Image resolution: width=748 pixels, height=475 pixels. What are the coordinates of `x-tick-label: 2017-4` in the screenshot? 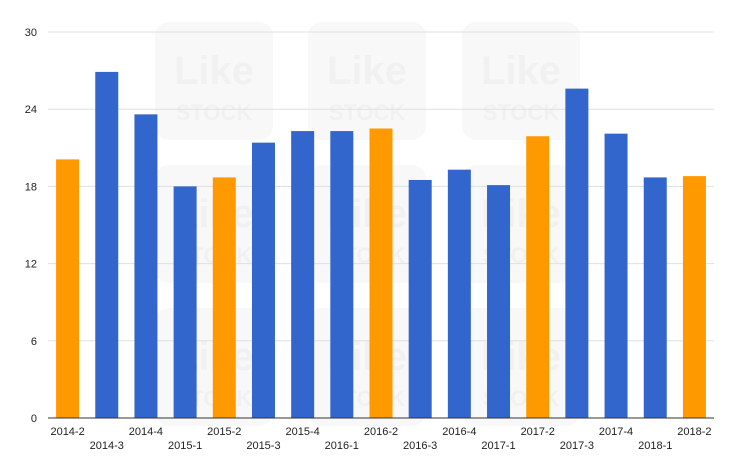 It's located at (616, 432).